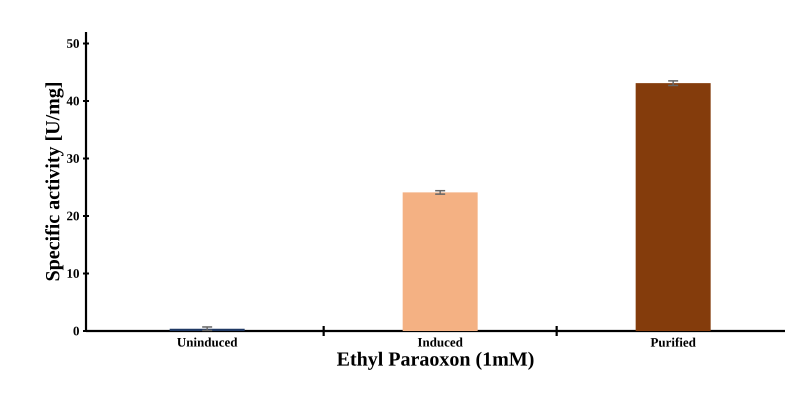 The image size is (789, 403). What do you see at coordinates (673, 342) in the screenshot?
I see `x-tick-label: Purified` at bounding box center [673, 342].